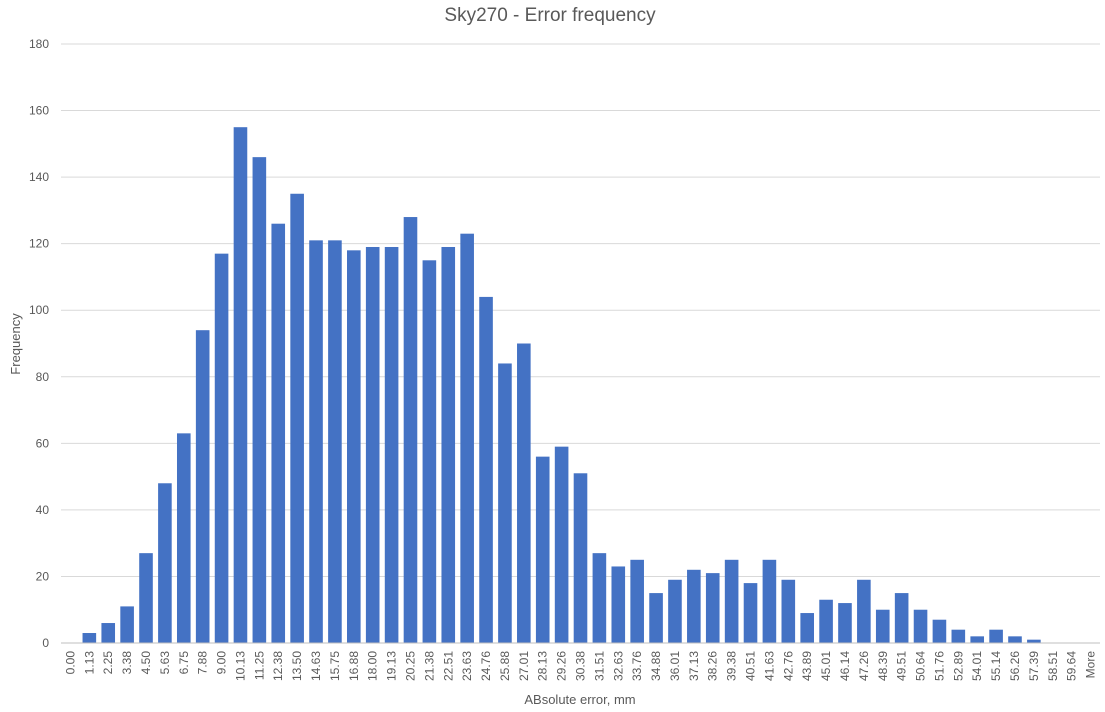 The height and width of the screenshot is (712, 1105). What do you see at coordinates (127, 663) in the screenshot?
I see `x-tick-label: 3.38` at bounding box center [127, 663].